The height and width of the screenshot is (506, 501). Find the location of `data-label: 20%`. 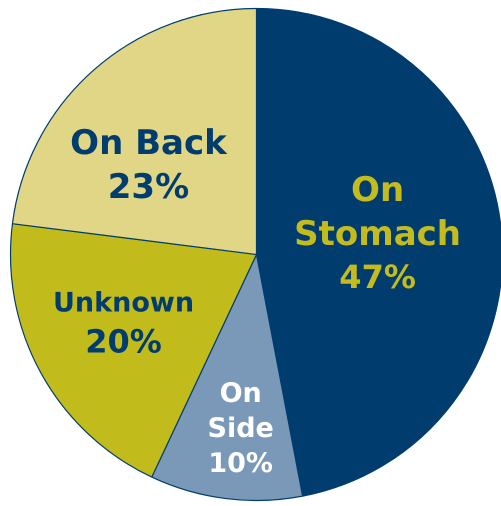

data-label: 20% is located at coordinates (123, 341).